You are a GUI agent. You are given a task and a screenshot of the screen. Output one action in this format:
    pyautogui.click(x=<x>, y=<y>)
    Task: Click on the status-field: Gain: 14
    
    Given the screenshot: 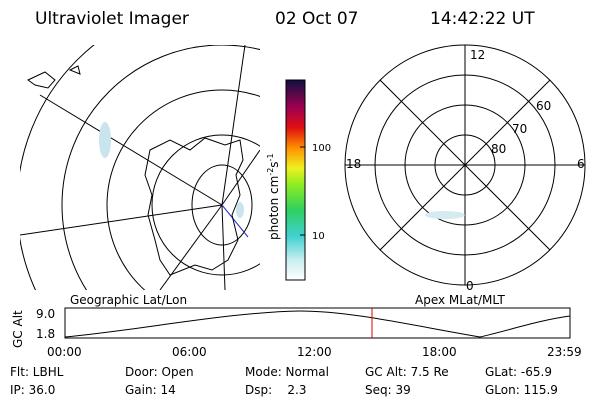 What is the action you would take?
    pyautogui.click(x=150, y=390)
    